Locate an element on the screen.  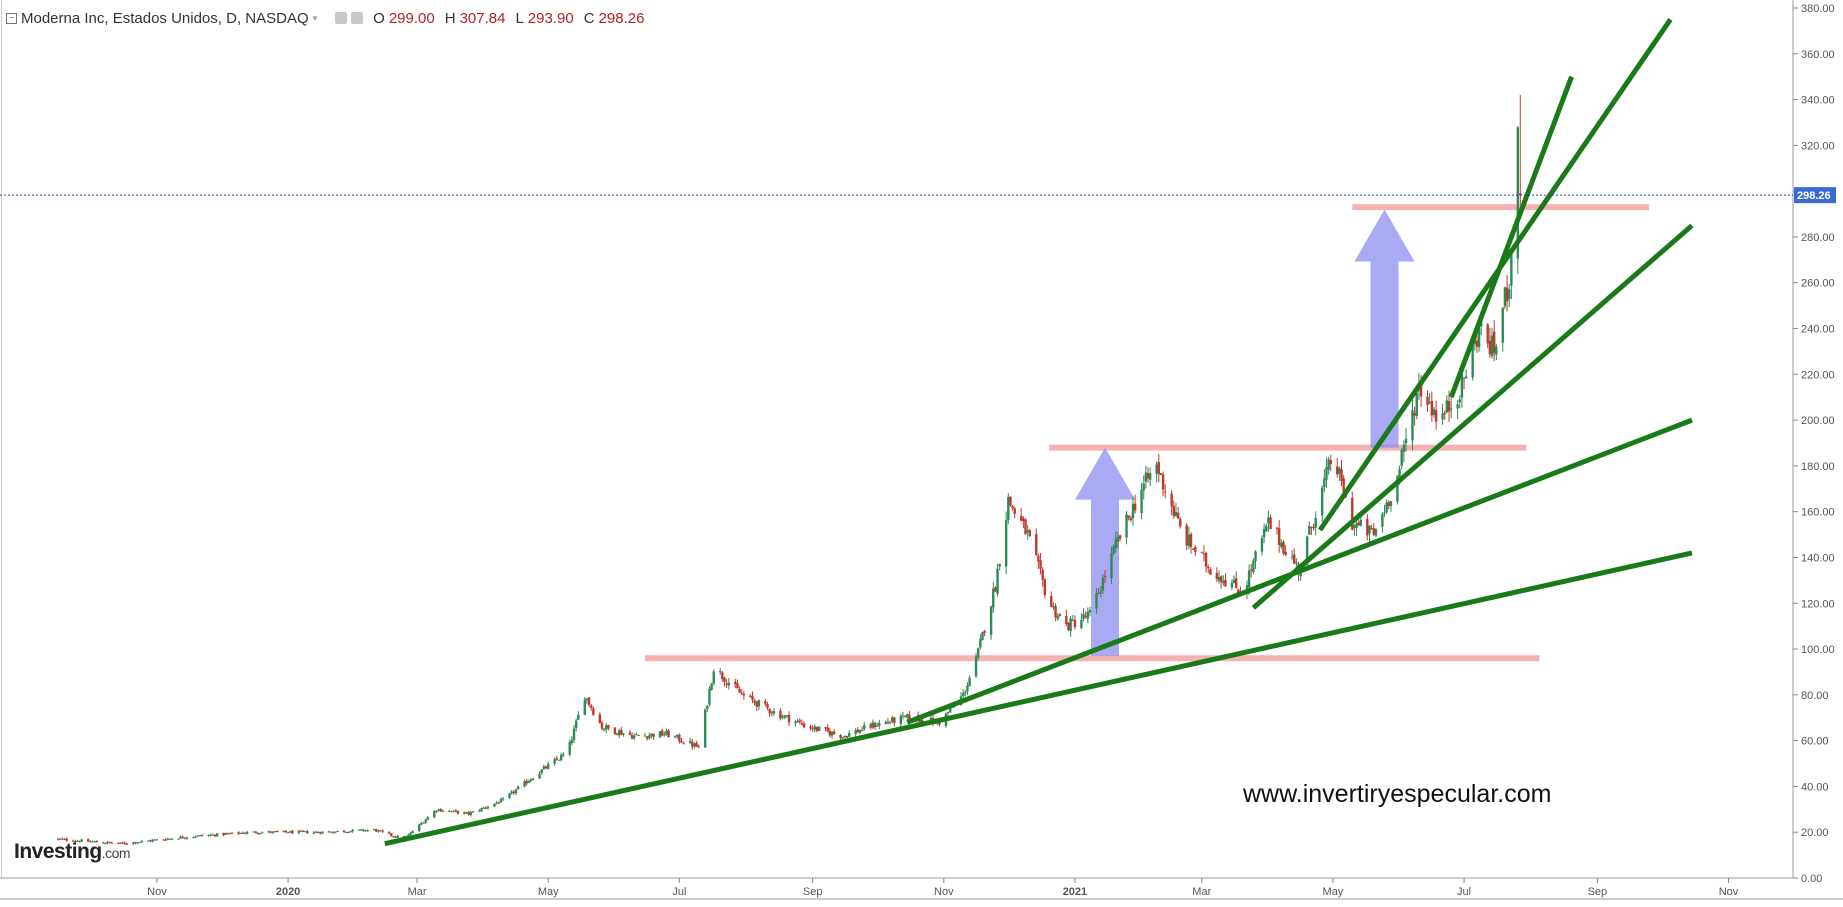
y-tick-label: 160.00 is located at coordinates (1818, 513).